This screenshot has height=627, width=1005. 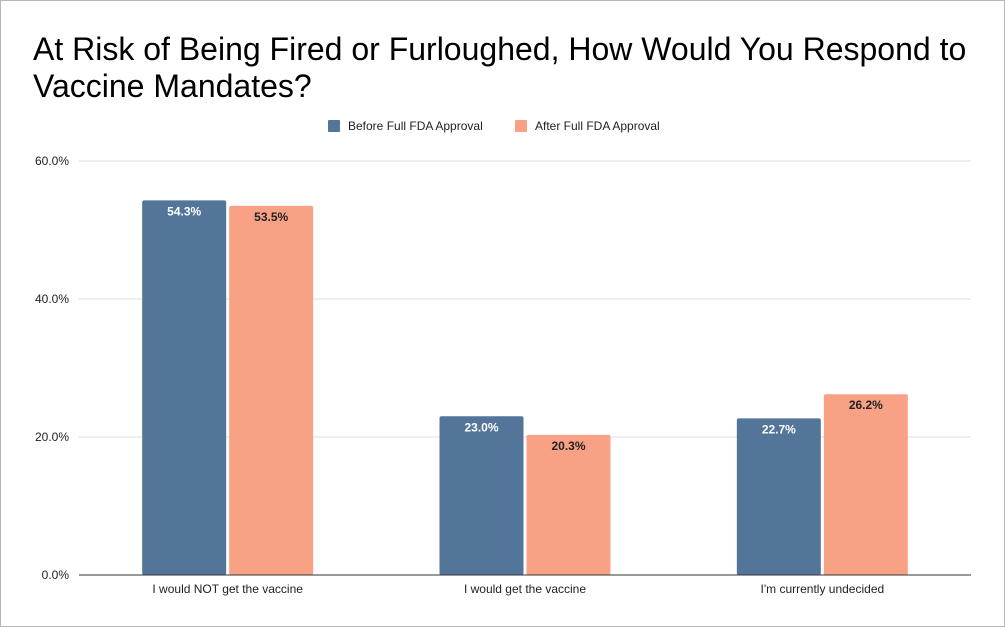 I want to click on x-category-label-0: I would NOT get the vaccine, so click(x=227, y=589).